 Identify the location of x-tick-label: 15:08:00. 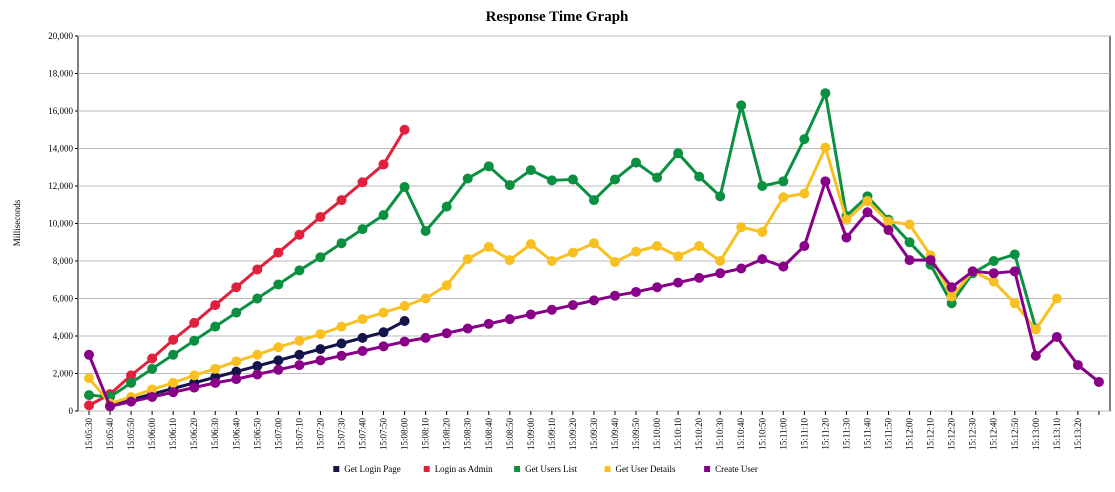
(405, 434).